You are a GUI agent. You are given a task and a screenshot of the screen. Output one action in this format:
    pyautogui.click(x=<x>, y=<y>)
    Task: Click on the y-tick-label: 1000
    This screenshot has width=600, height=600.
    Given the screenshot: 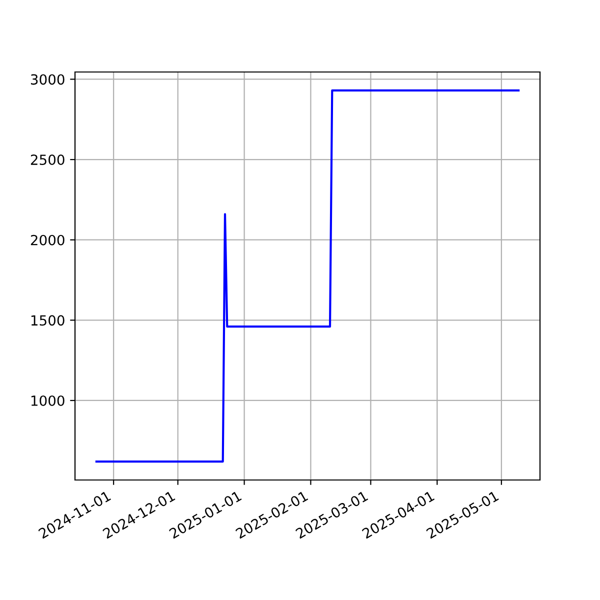 What is the action you would take?
    pyautogui.click(x=47, y=400)
    